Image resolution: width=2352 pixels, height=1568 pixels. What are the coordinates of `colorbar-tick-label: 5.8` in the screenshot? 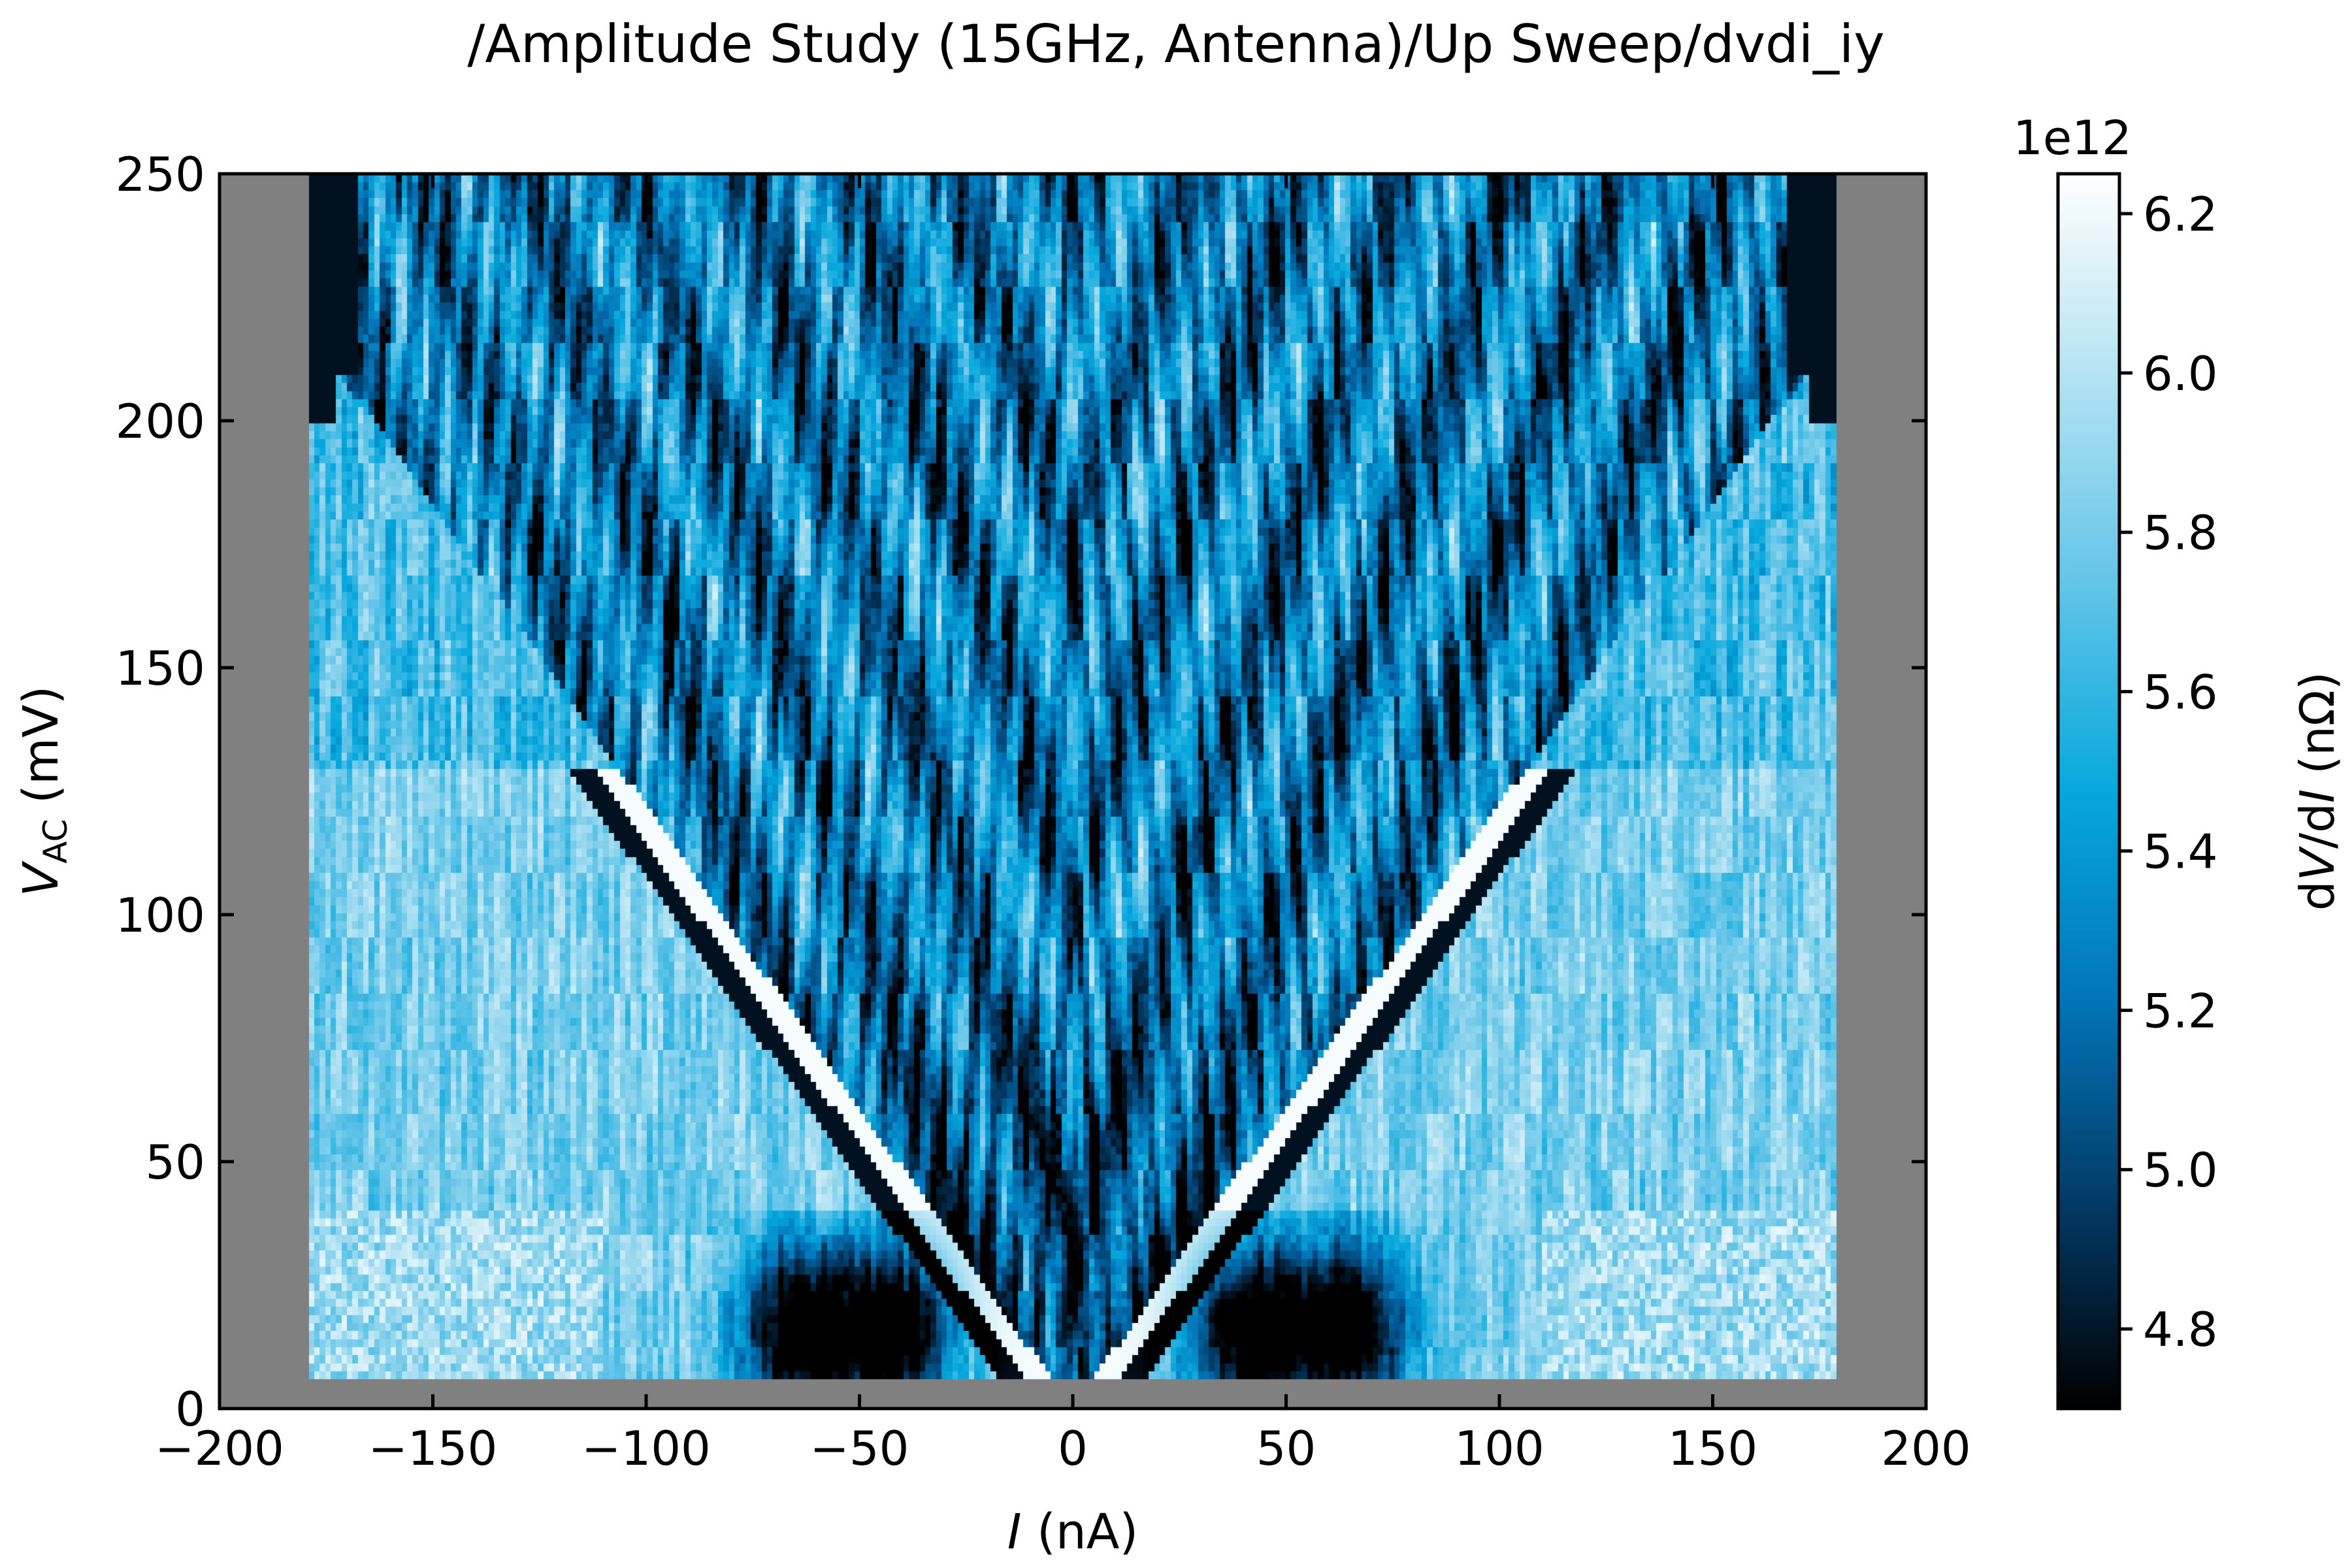 It's located at (2180, 533).